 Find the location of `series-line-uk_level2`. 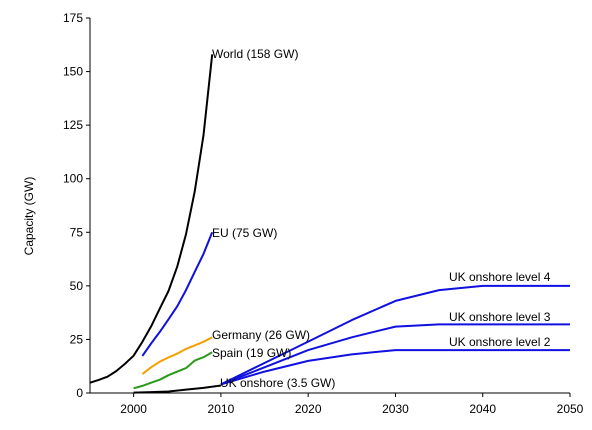

series-line-uk_level2 is located at coordinates (395, 367).